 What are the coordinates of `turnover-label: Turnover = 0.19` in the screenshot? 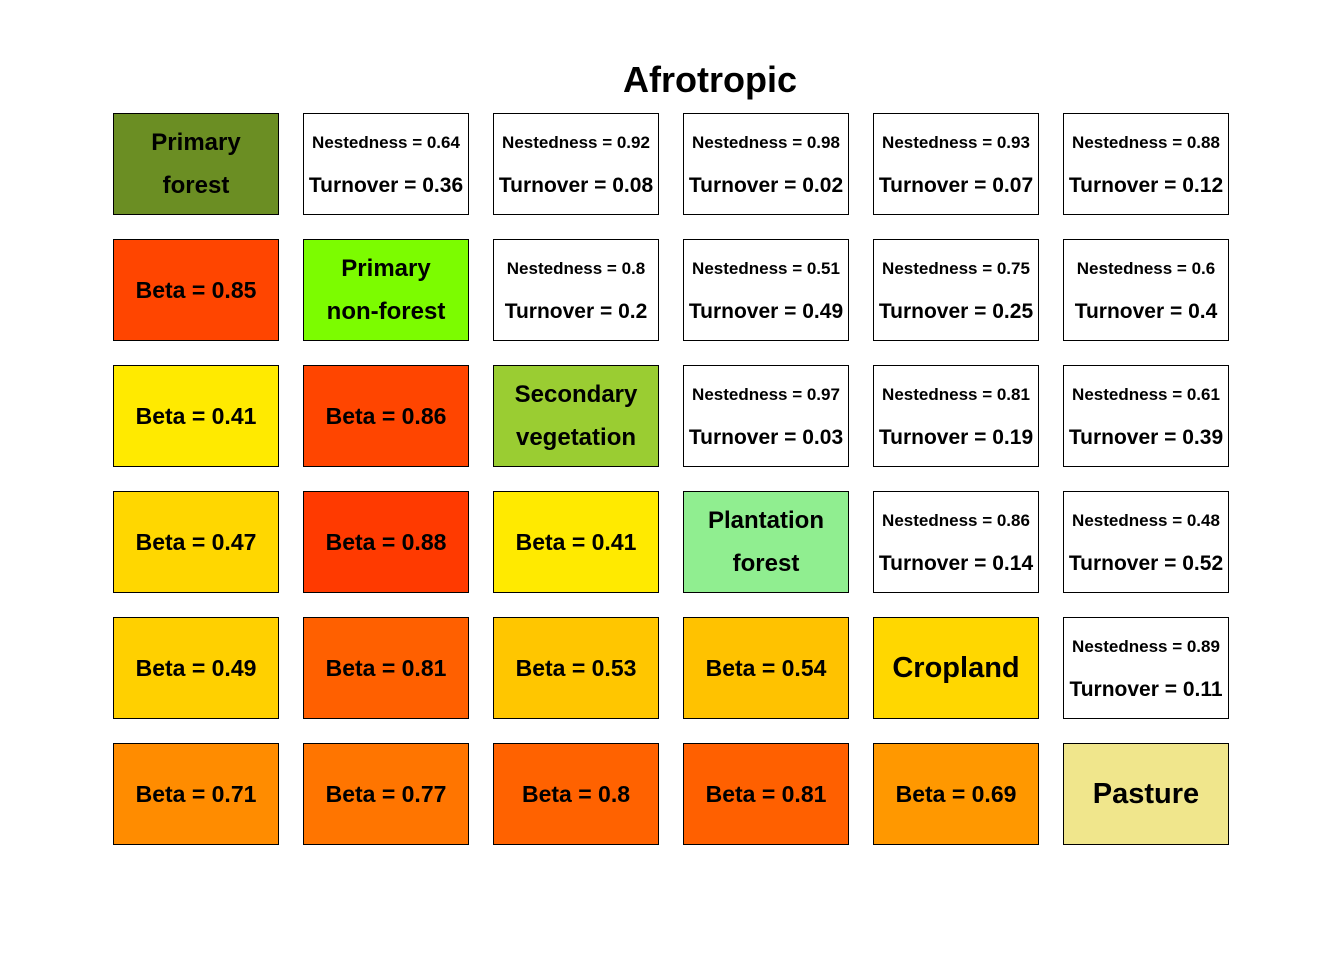 It's located at (956, 437).